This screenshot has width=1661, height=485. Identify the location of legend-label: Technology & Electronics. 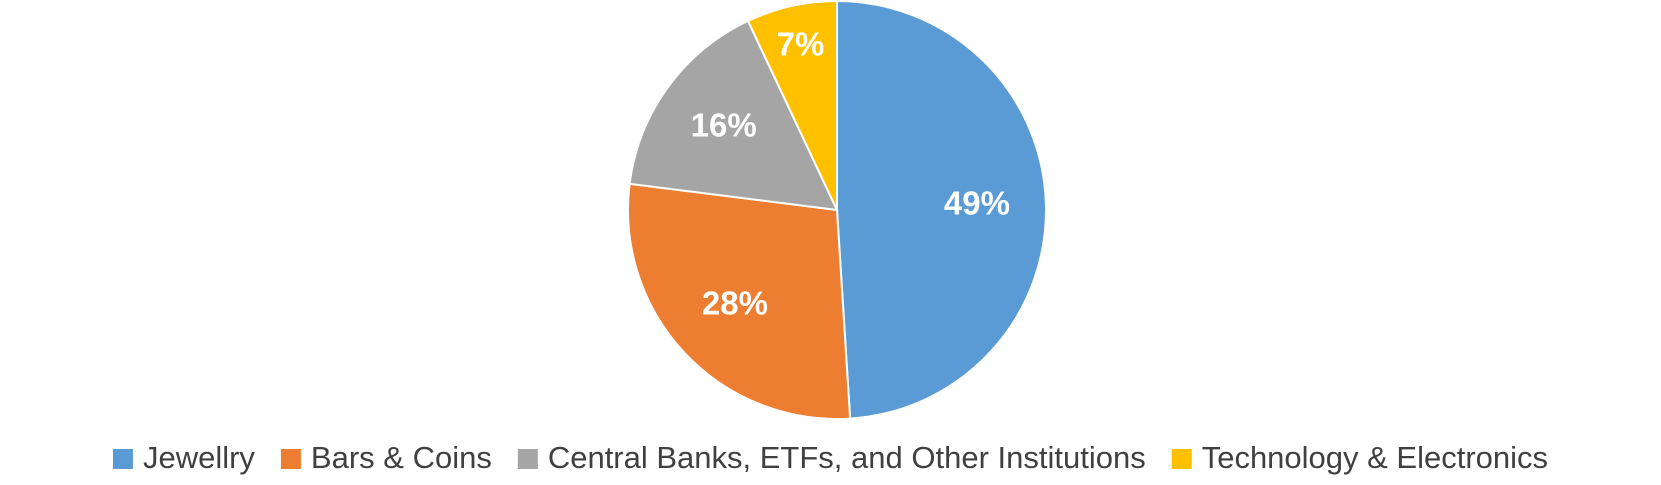
(1375, 457).